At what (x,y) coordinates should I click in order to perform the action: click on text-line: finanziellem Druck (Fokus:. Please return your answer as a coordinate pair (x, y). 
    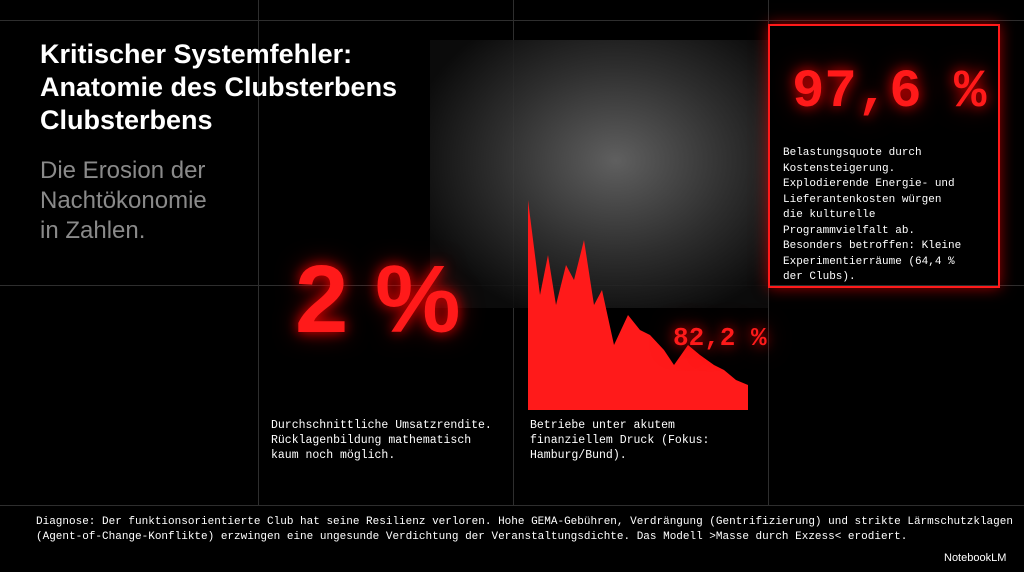
    Looking at the image, I should click on (620, 440).